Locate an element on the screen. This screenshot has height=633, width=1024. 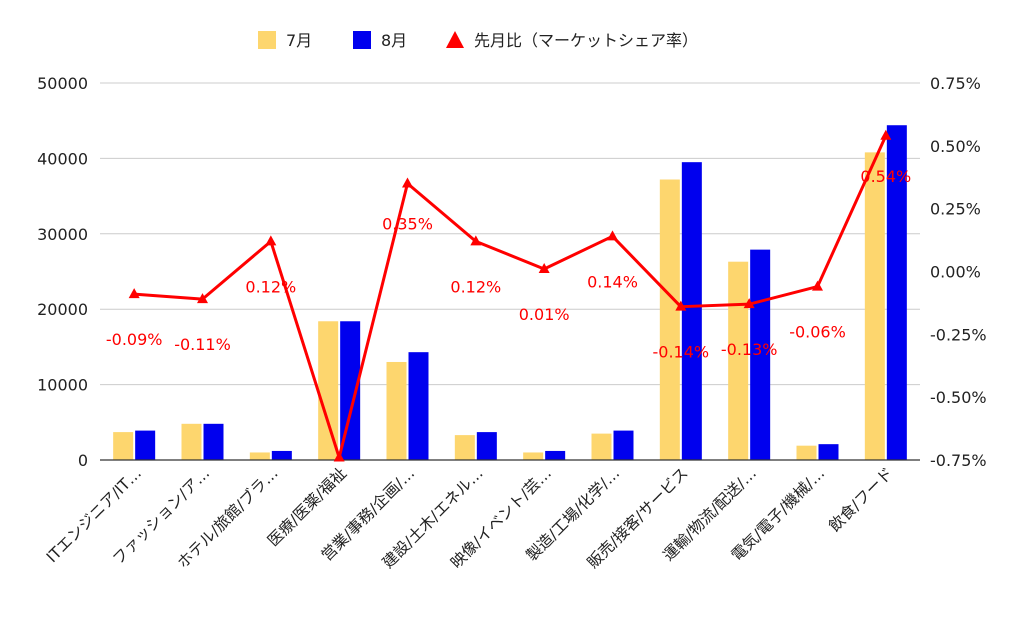
y-right-tick-label: 0.00% is located at coordinates (955, 272).